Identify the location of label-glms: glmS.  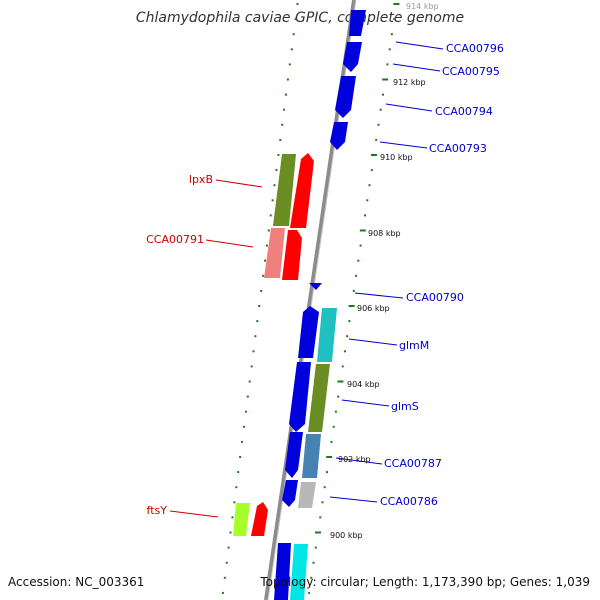
(405, 406).